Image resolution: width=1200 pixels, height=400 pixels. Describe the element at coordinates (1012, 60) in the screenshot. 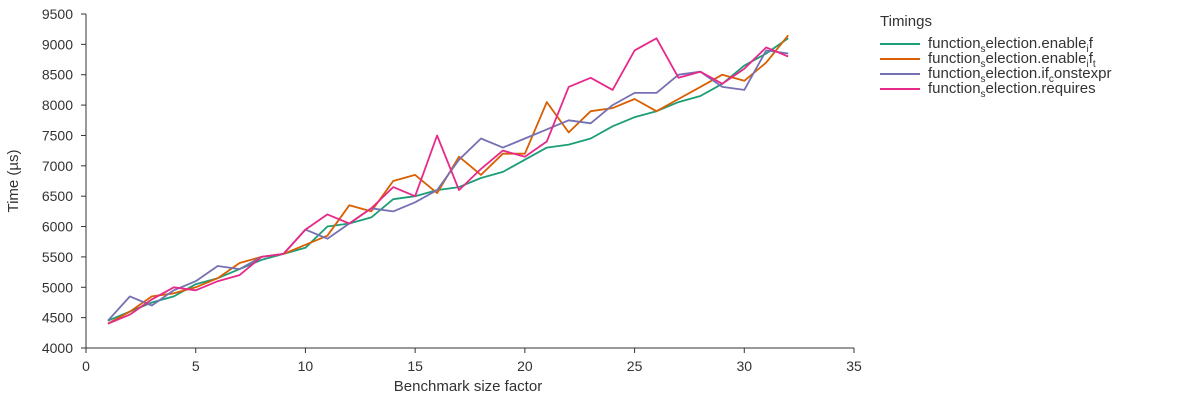

I see `legend-label: functionselection.enableift` at that location.